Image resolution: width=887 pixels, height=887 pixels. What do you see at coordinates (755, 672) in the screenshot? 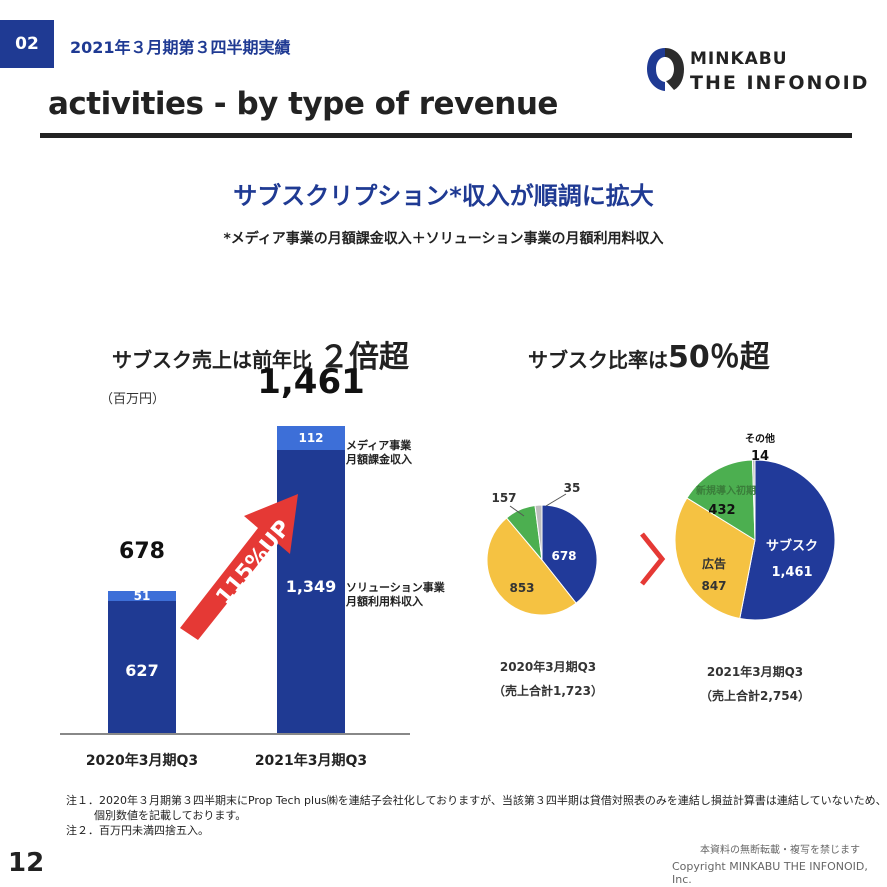
I see `pie2-caption-period: 2021年3月期Q3` at bounding box center [755, 672].